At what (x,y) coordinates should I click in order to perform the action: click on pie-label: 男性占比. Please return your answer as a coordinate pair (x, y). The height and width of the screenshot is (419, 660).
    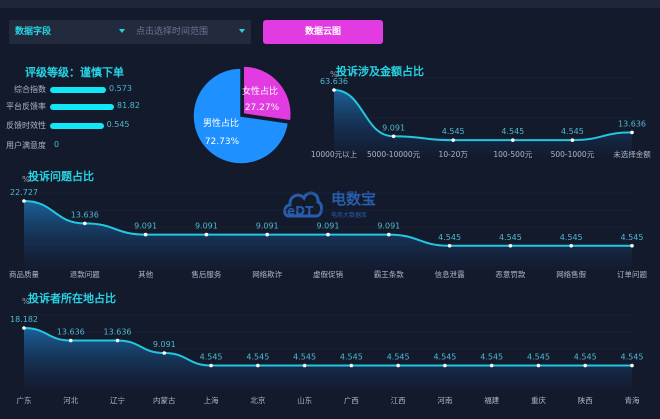
    Looking at the image, I should click on (221, 123).